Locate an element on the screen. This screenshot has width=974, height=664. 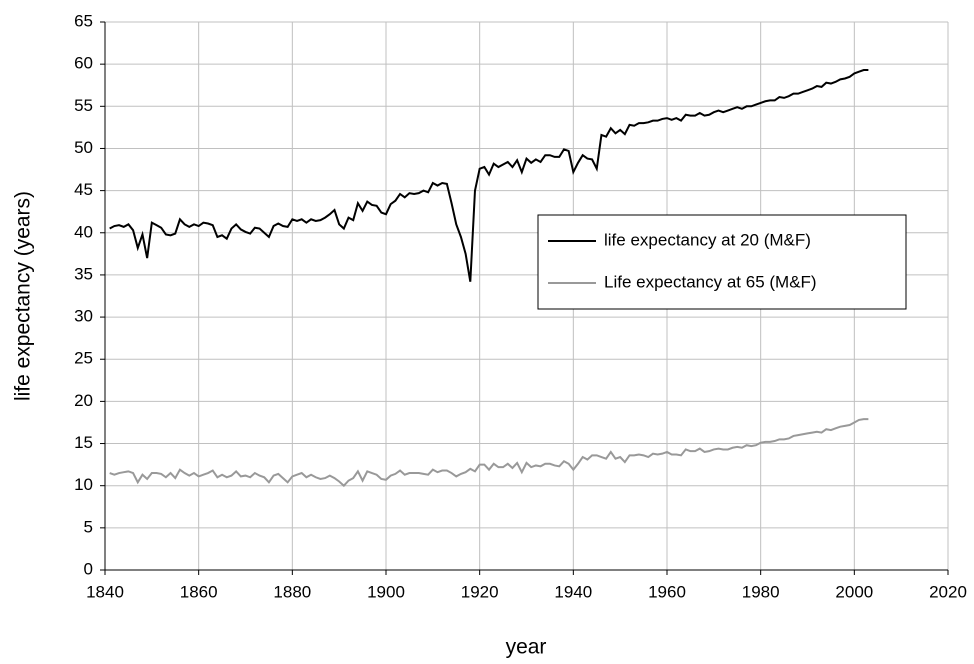
y-tick-label: 50 is located at coordinates (83, 147).